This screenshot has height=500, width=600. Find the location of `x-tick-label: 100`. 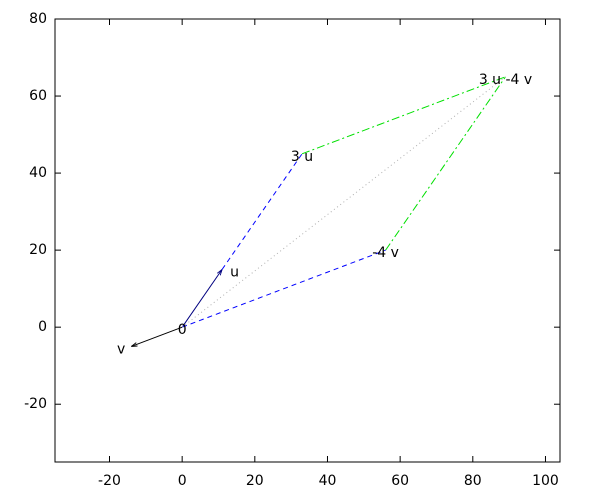

x-tick-label: 100 is located at coordinates (545, 481).